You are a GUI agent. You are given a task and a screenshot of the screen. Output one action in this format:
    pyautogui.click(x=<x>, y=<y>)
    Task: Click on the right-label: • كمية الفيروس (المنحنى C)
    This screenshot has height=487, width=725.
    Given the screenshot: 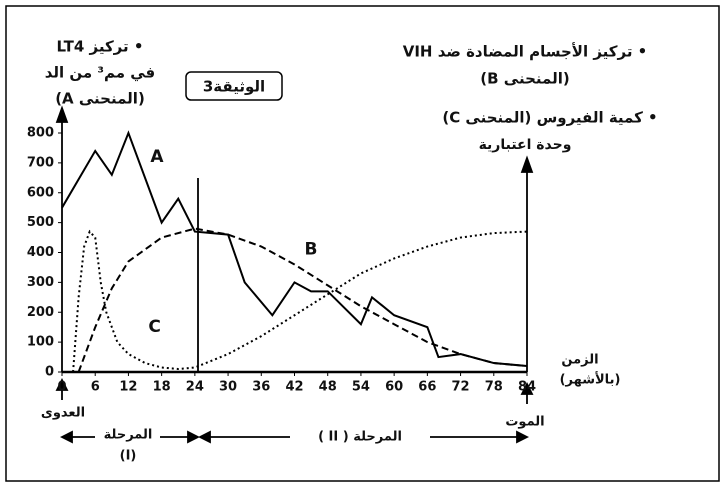 What is the action you would take?
    pyautogui.click(x=549, y=118)
    